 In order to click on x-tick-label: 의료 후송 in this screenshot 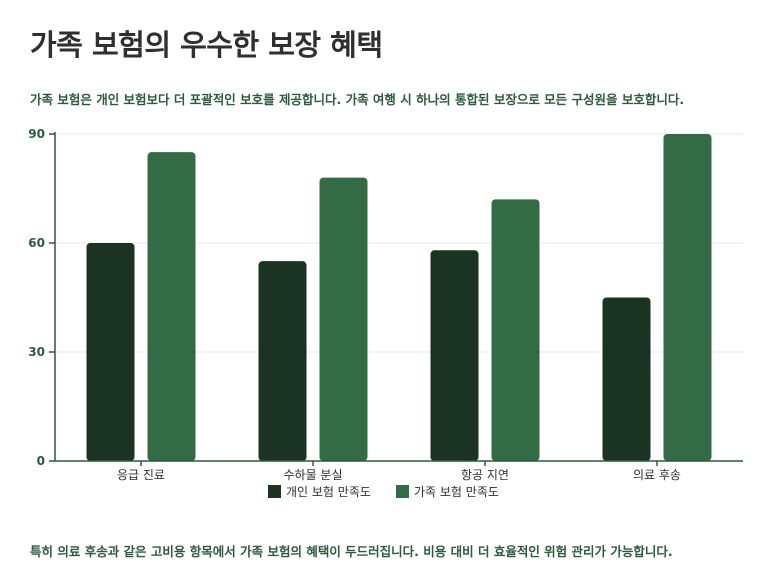, I will do `click(657, 475)`.